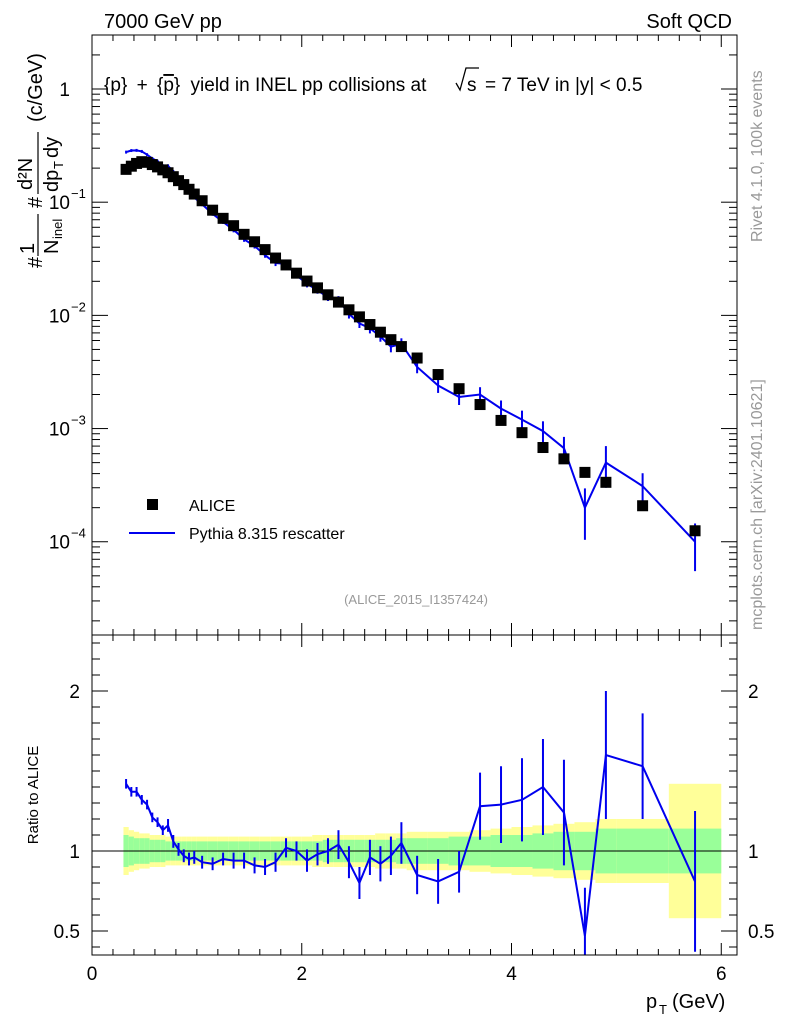  Describe the element at coordinates (651, 1002) in the screenshot. I see `xlabel-p: p` at that location.